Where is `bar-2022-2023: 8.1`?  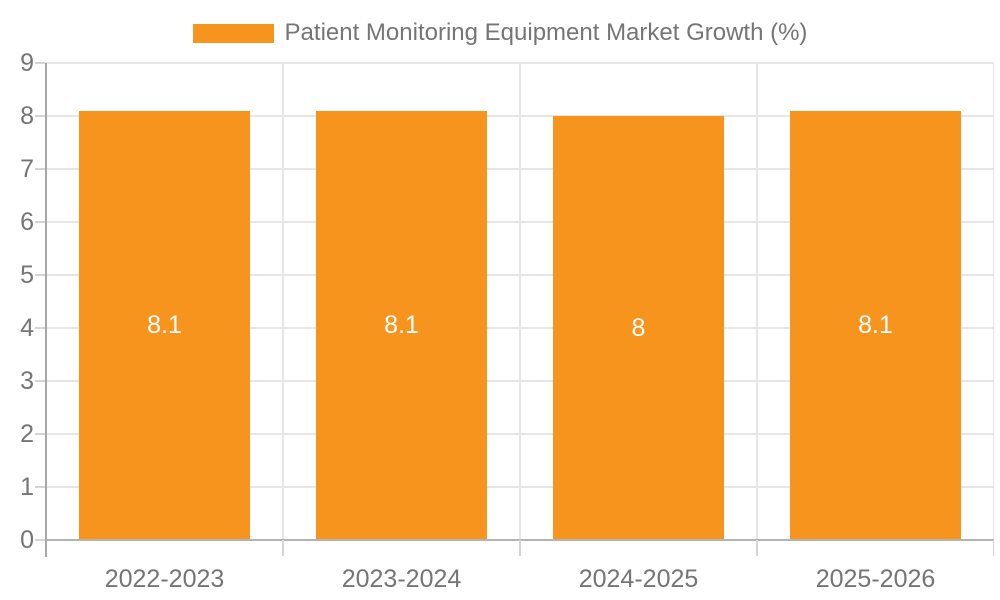
bar-2022-2023: 8.1 is located at coordinates (164, 325).